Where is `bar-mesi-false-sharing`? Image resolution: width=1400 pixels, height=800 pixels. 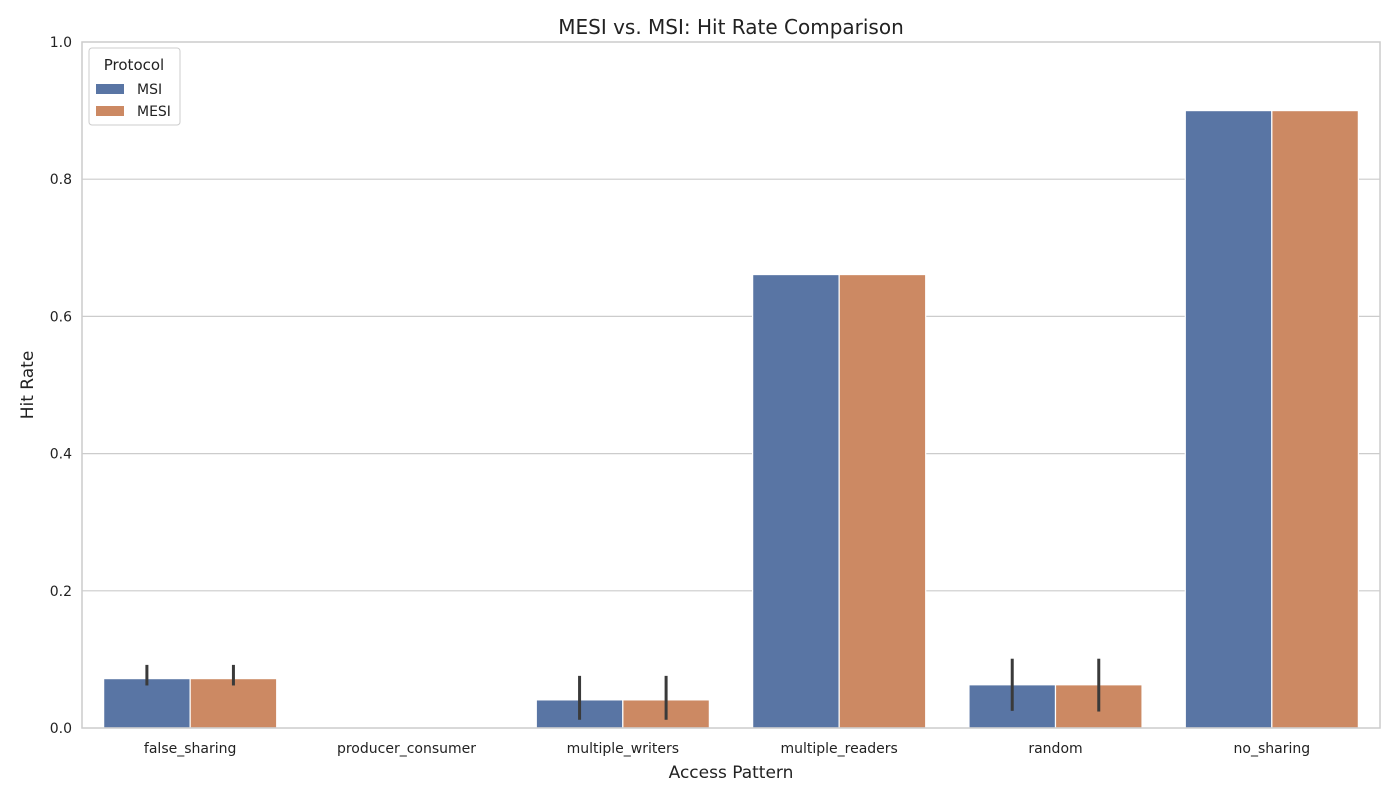 bar-mesi-false-sharing is located at coordinates (233, 703).